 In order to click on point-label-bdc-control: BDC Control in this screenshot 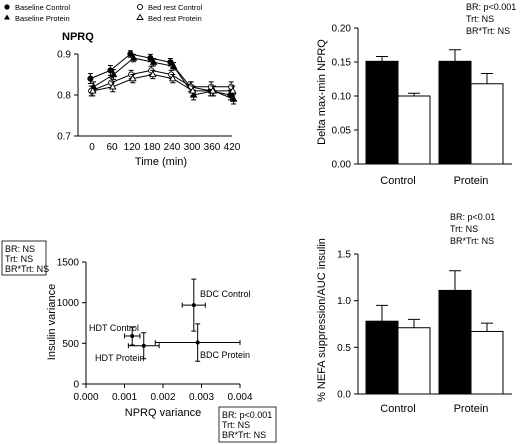, I will do `click(225, 294)`.